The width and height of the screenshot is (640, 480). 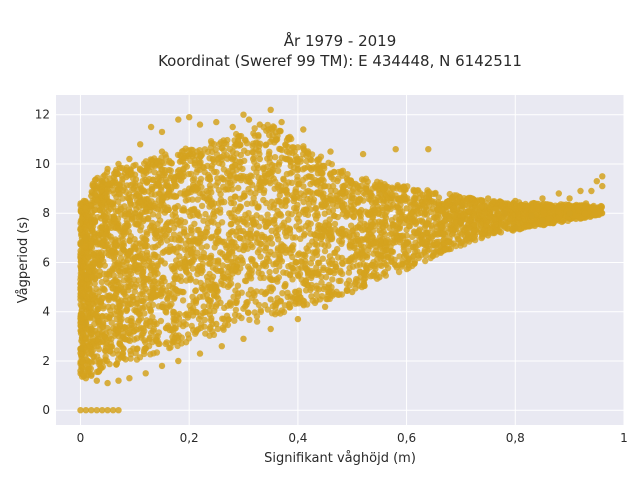 I want to click on x-tick-label: 0,4, so click(x=297, y=438).